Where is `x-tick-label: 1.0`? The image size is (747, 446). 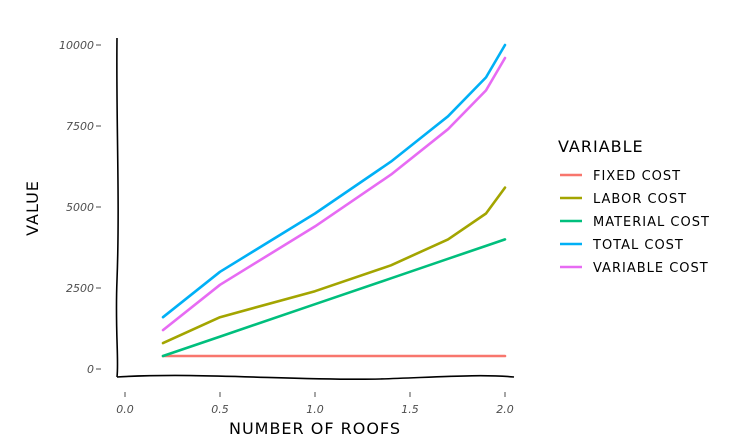
x-tick-label: 1.0 is located at coordinates (315, 409).